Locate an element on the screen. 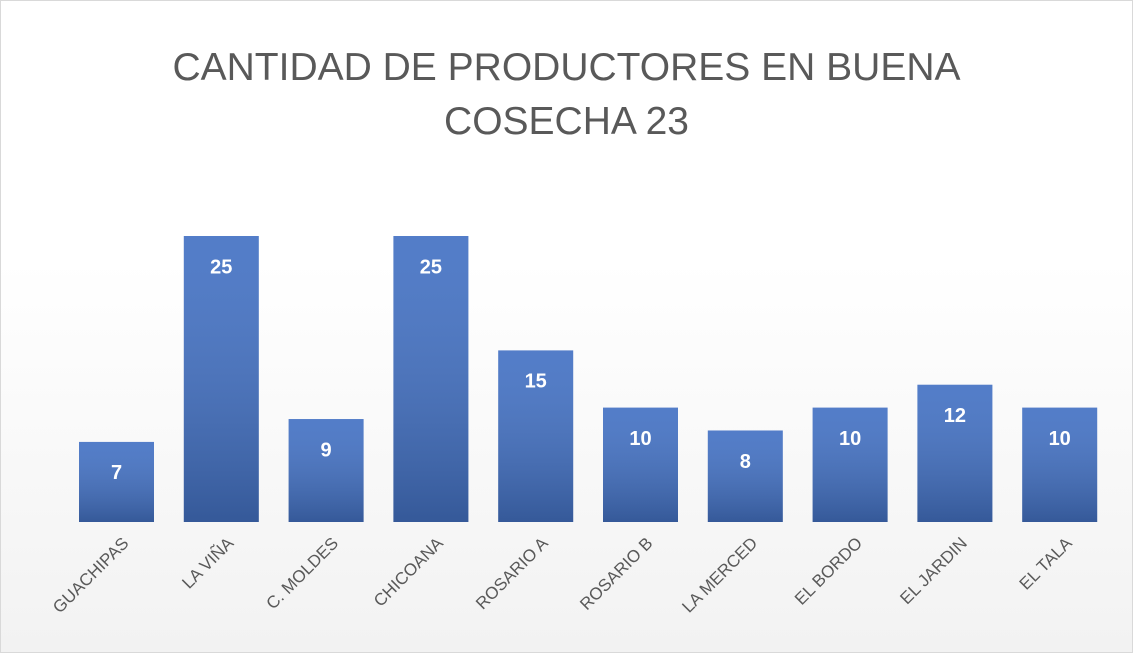  x-tick-label: EL TALA is located at coordinates (1046, 563).